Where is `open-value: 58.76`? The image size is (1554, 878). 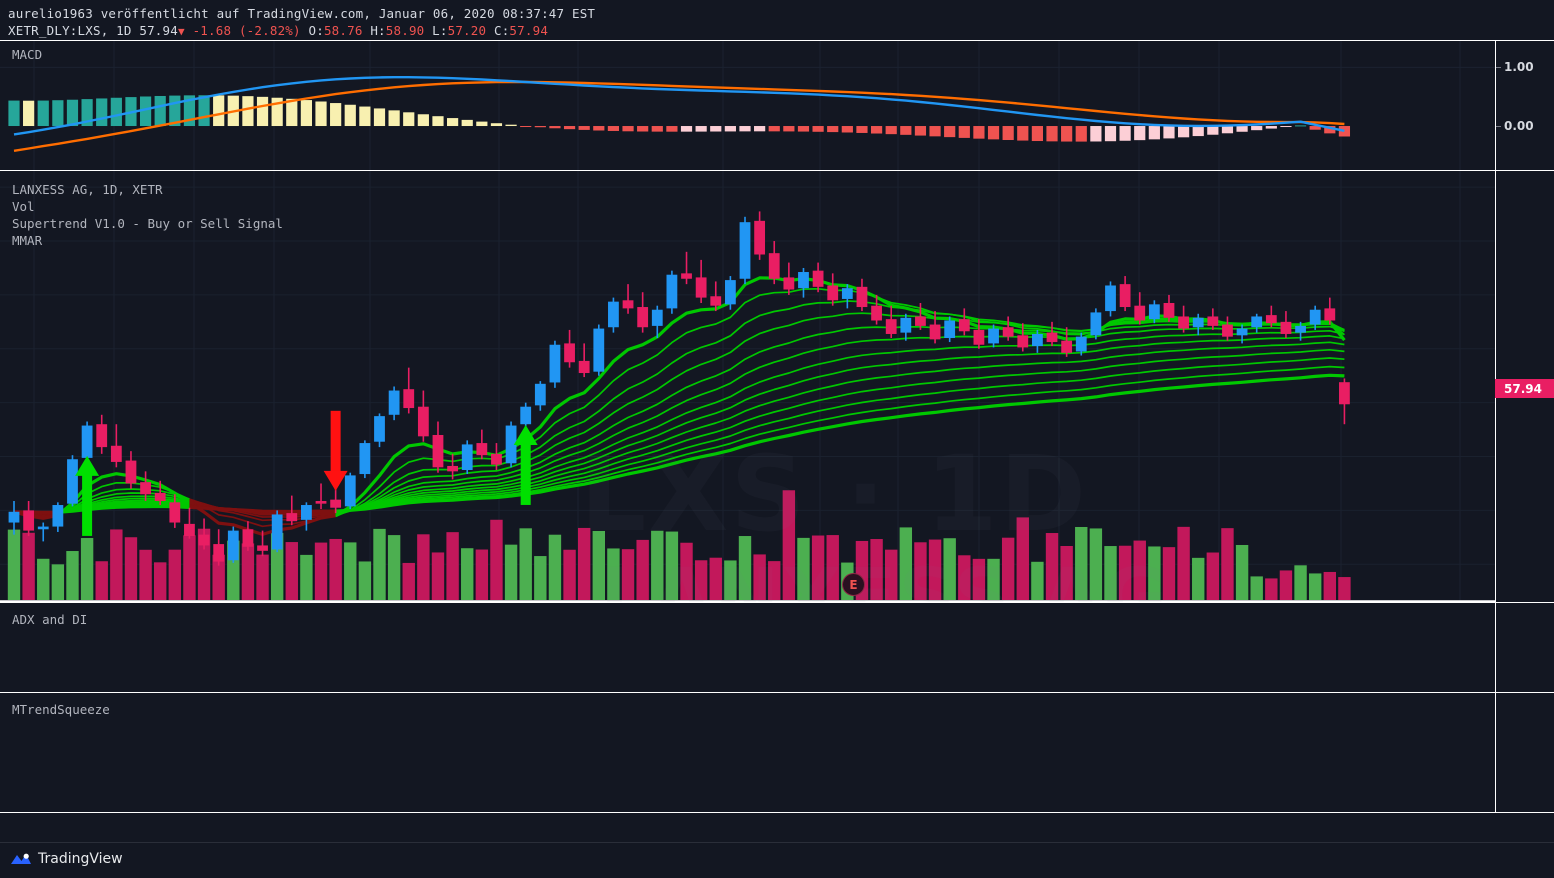 open-value: 58.76 is located at coordinates (343, 30).